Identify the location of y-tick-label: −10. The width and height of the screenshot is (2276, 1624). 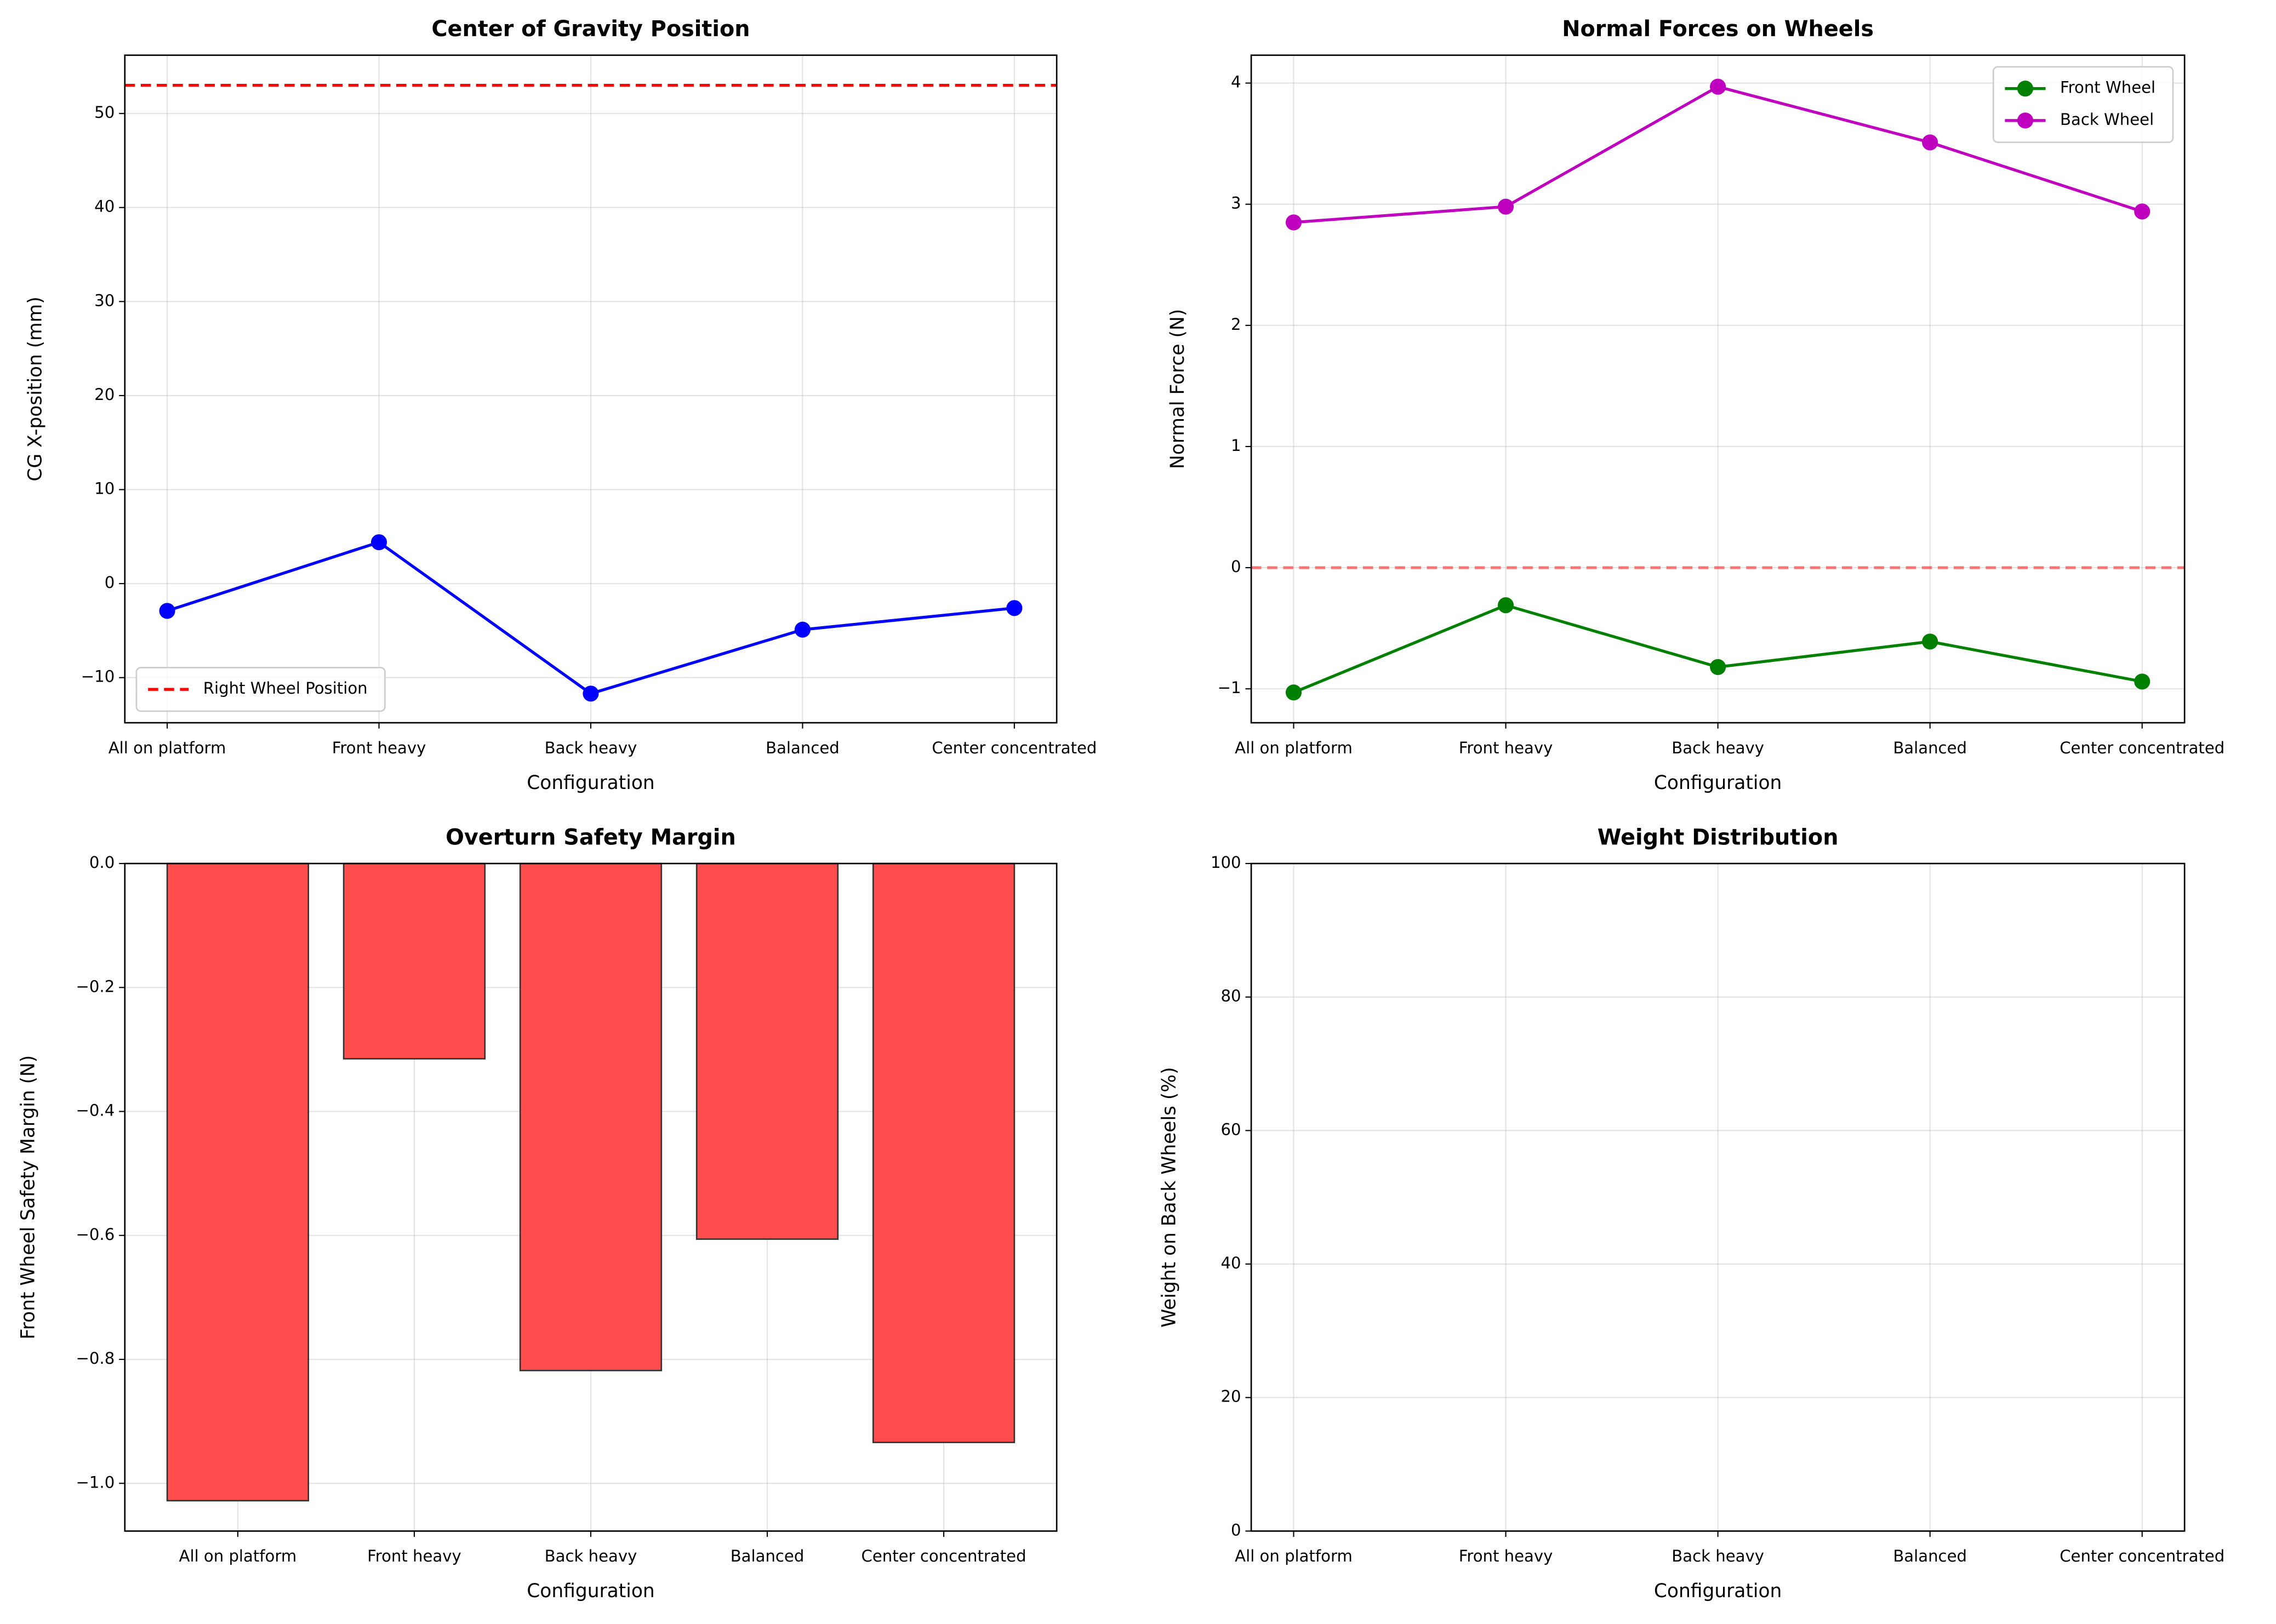
(98, 676).